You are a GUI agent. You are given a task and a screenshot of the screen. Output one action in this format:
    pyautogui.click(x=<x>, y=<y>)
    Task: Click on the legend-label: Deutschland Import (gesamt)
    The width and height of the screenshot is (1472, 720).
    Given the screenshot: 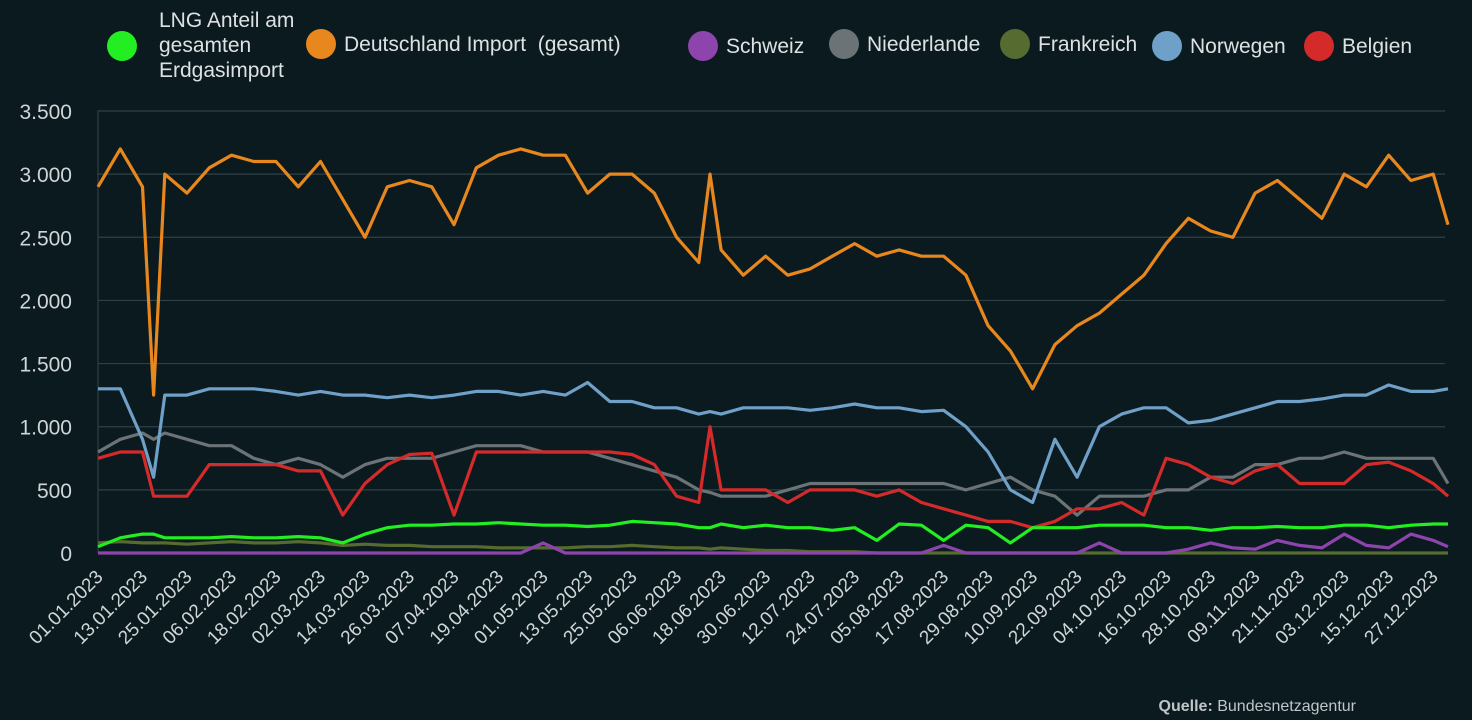 What is the action you would take?
    pyautogui.click(x=482, y=44)
    